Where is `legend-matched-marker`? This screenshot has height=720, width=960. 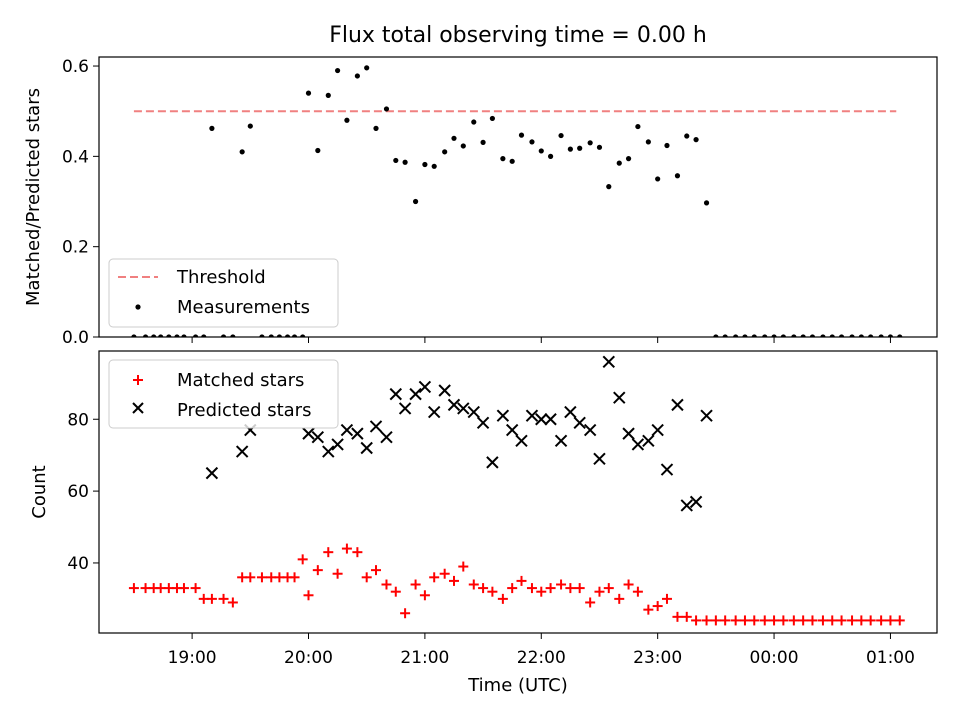
legend-matched-marker is located at coordinates (138, 380).